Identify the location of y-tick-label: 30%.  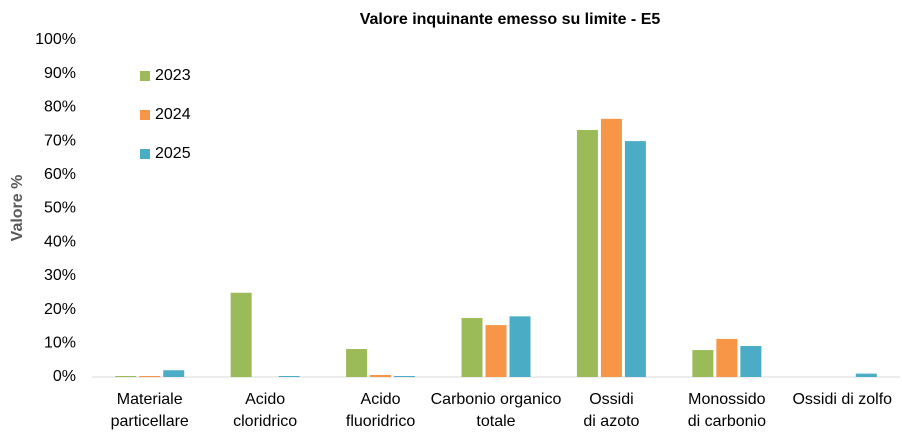
(60, 275).